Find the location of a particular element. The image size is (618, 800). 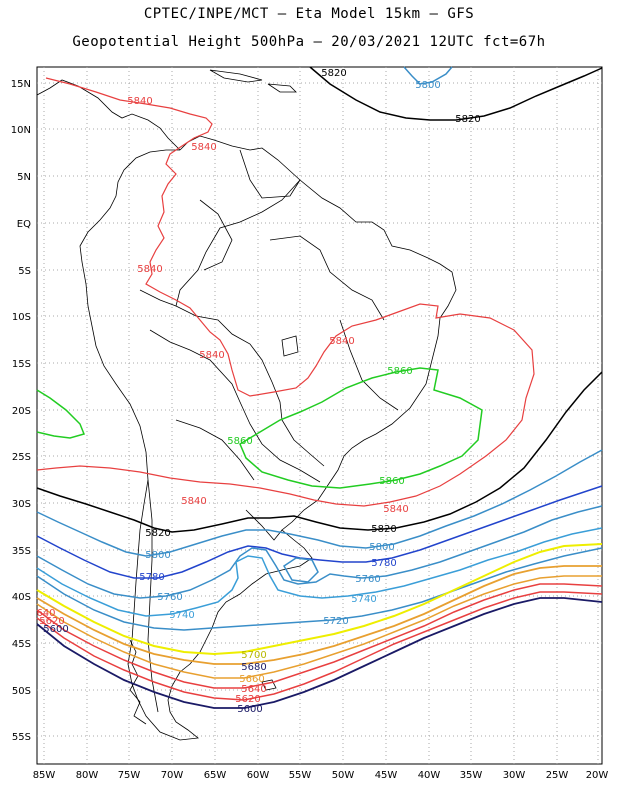

island-cuba is located at coordinates (236, 76).